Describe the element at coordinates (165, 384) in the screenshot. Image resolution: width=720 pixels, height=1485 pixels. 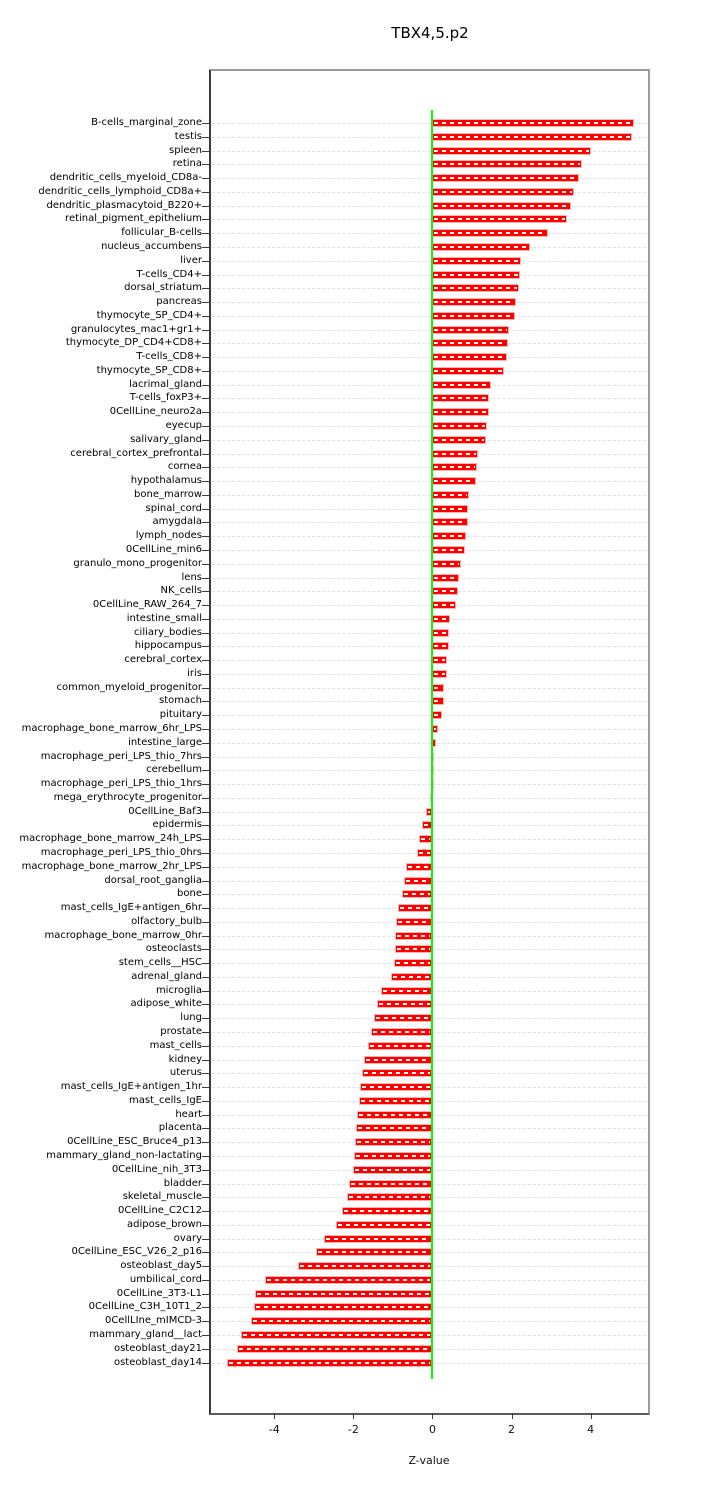
I see `category-label: lacrimal_gland` at that location.